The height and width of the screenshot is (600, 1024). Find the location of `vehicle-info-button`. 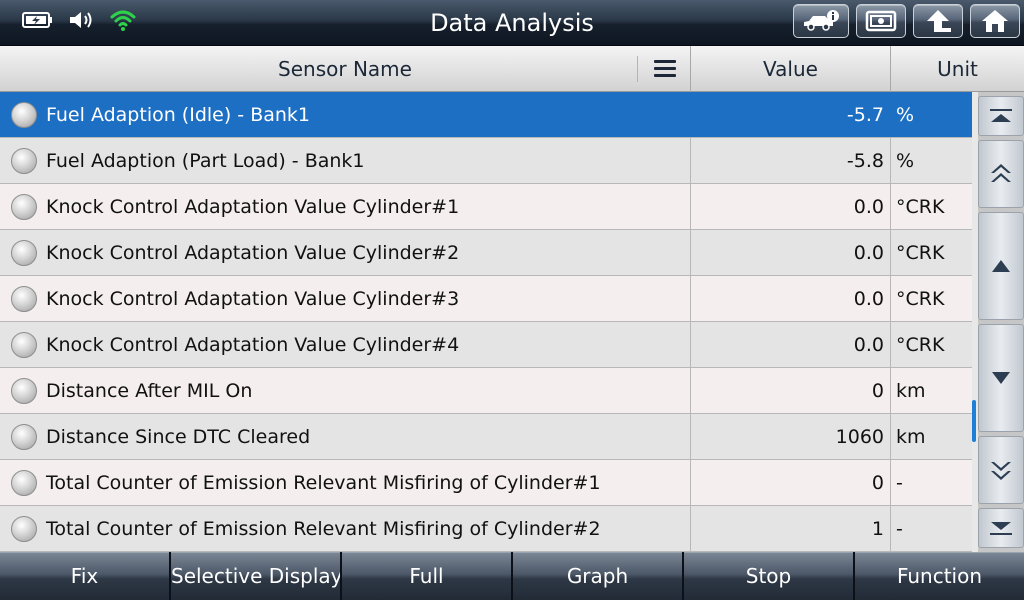

vehicle-info-button is located at coordinates (821, 21).